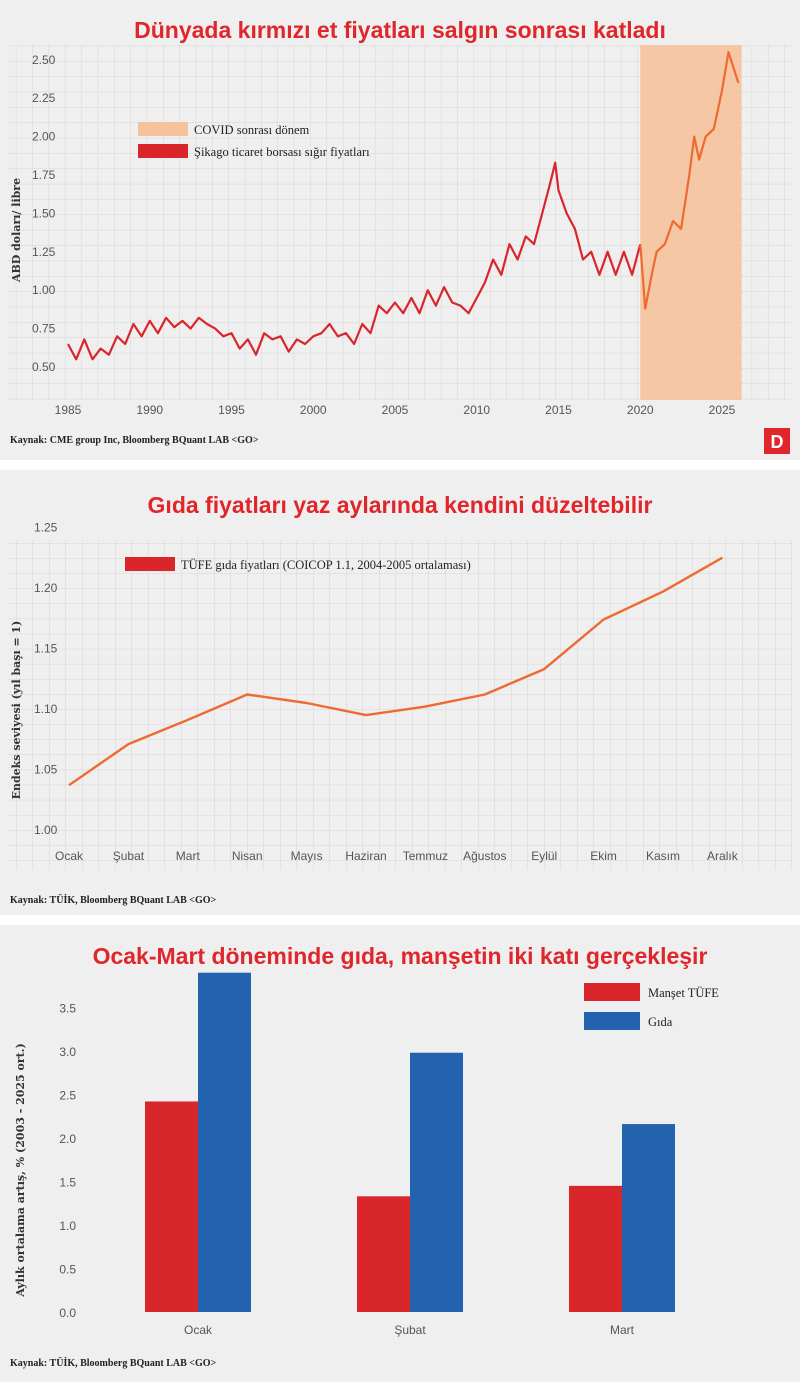 The width and height of the screenshot is (800, 1387). What do you see at coordinates (313, 410) in the screenshot?
I see `x-tick-label: 2000` at bounding box center [313, 410].